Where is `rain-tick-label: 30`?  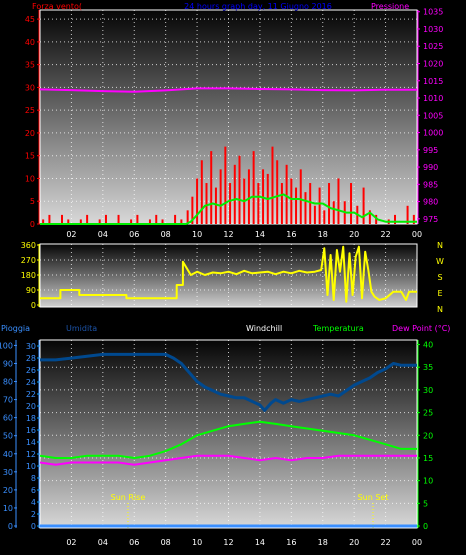
rain-tick-label: 30 is located at coordinates (31, 346).